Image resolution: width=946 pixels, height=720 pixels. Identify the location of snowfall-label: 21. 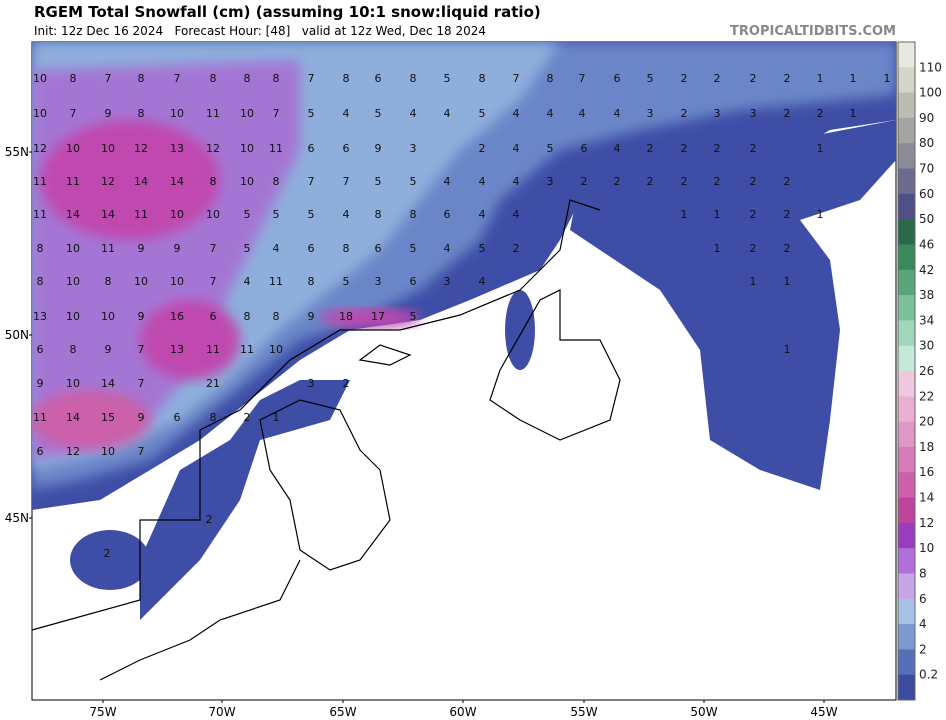
(213, 383).